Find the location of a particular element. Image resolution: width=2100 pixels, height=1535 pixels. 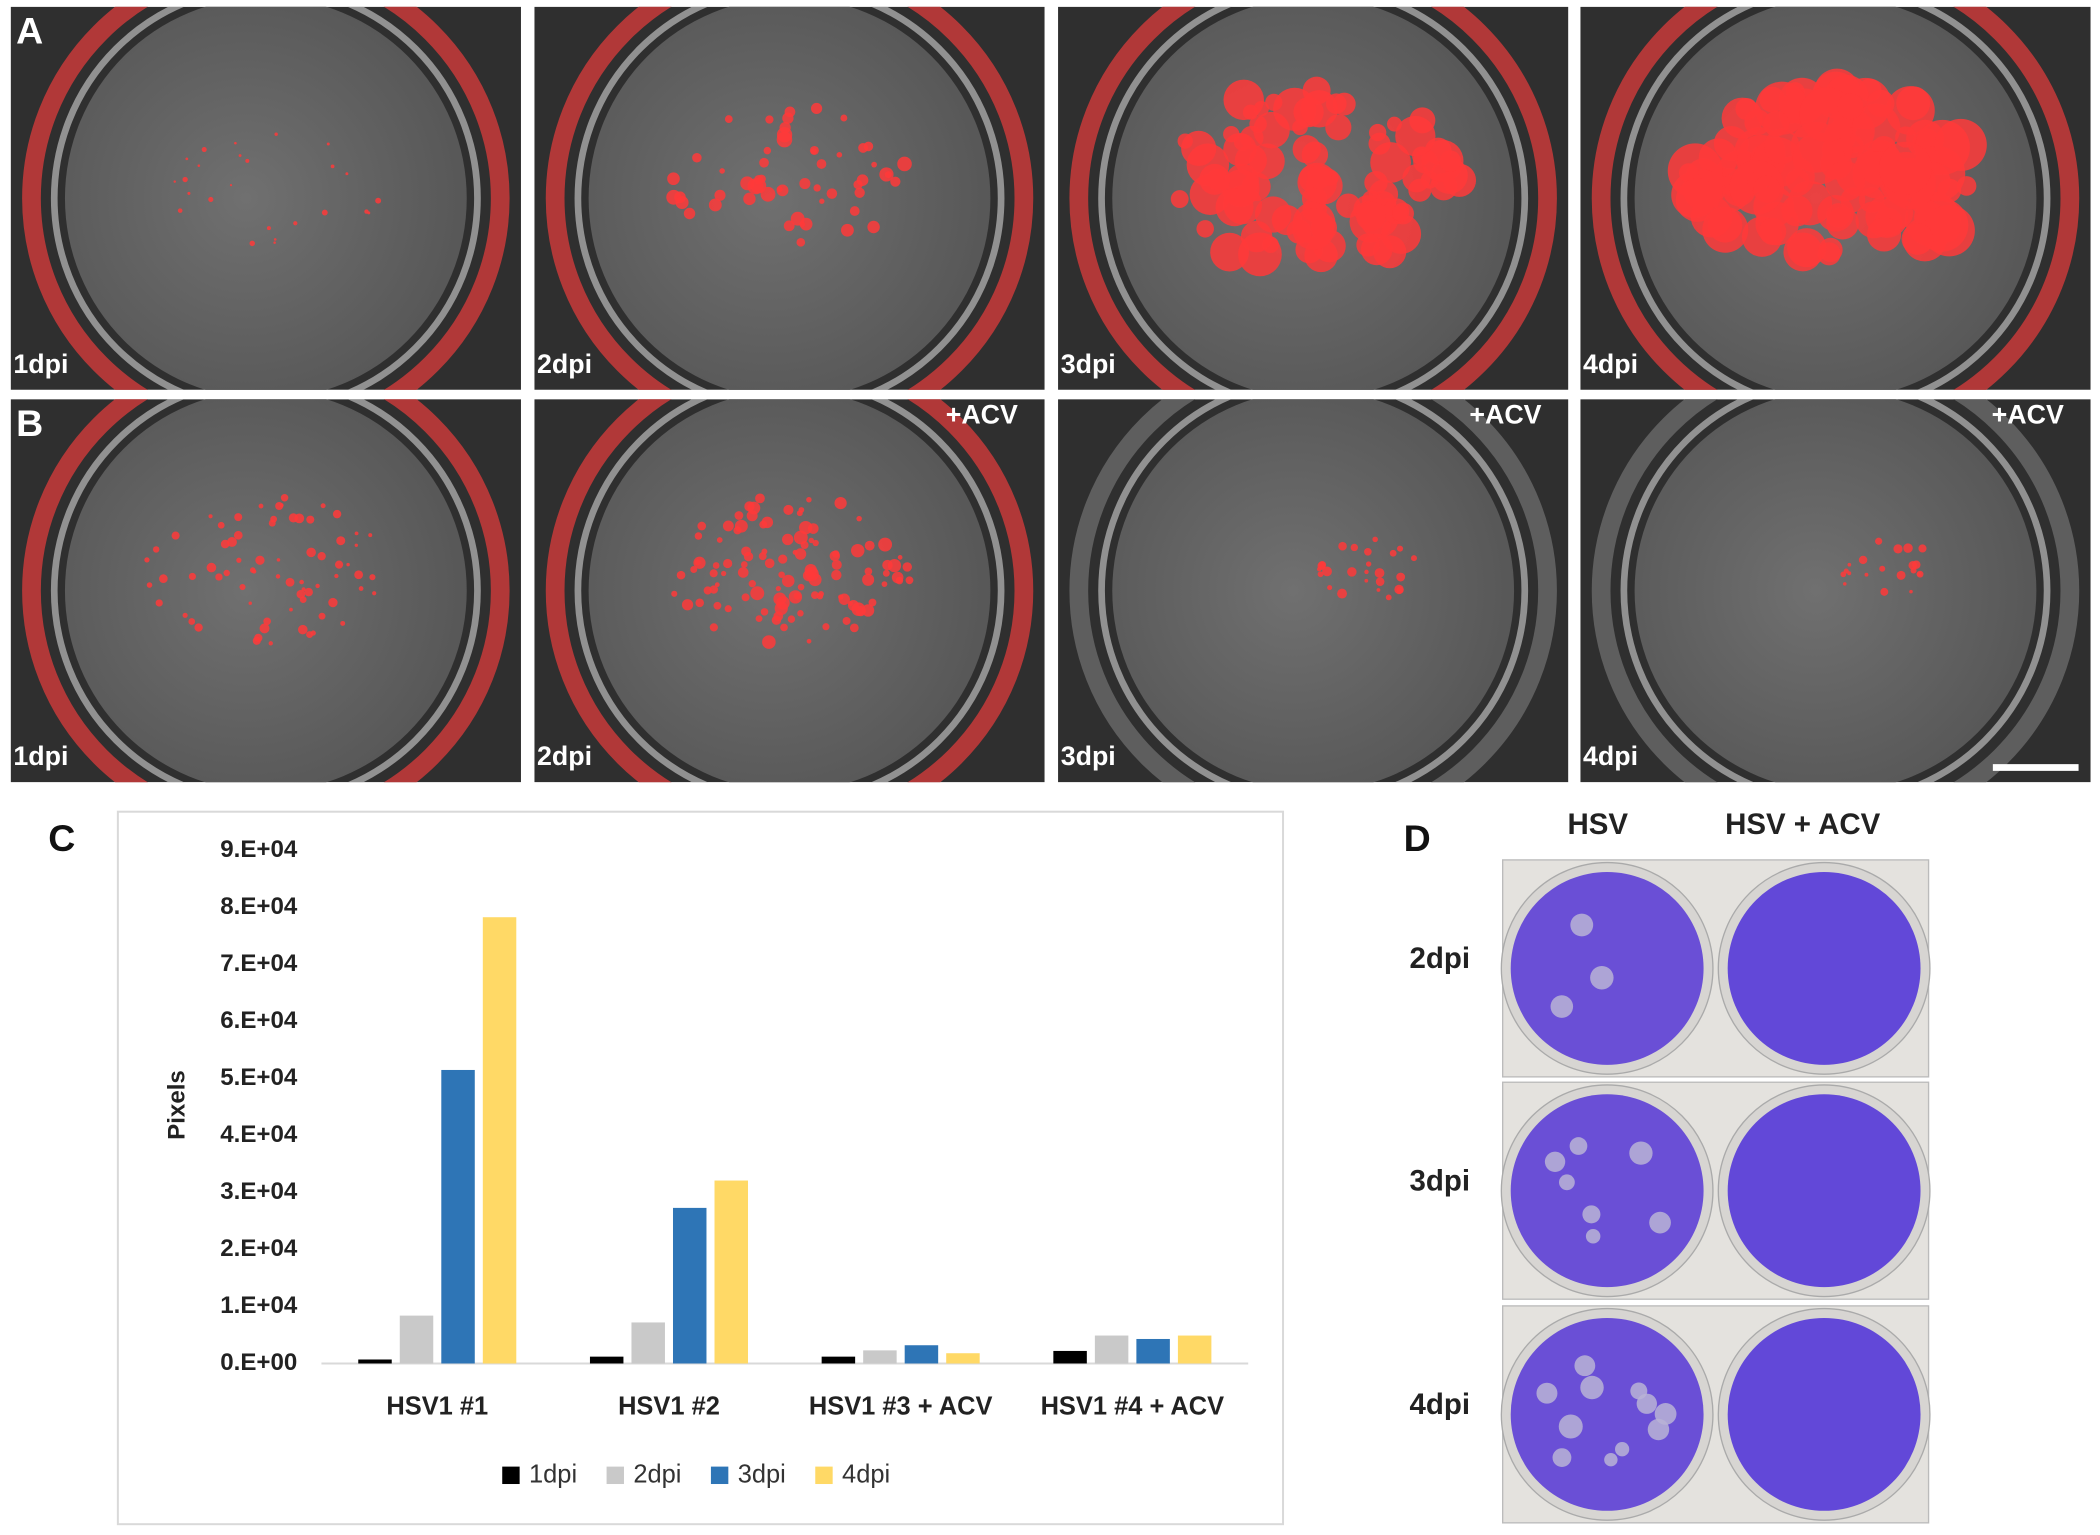

y-tick-label: 2.E+04 is located at coordinates (259, 1248).